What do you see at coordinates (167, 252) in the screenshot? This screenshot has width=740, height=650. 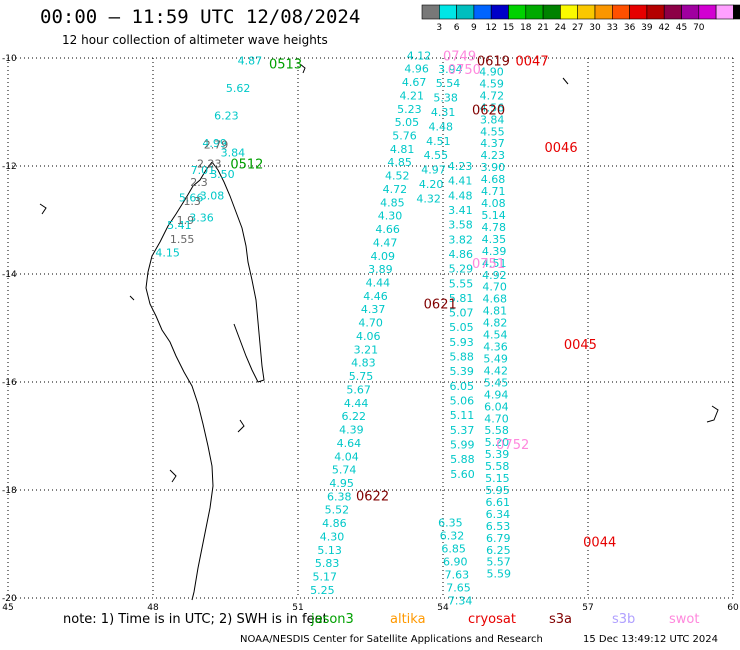 I see `wave-height-label: 4.15` at bounding box center [167, 252].